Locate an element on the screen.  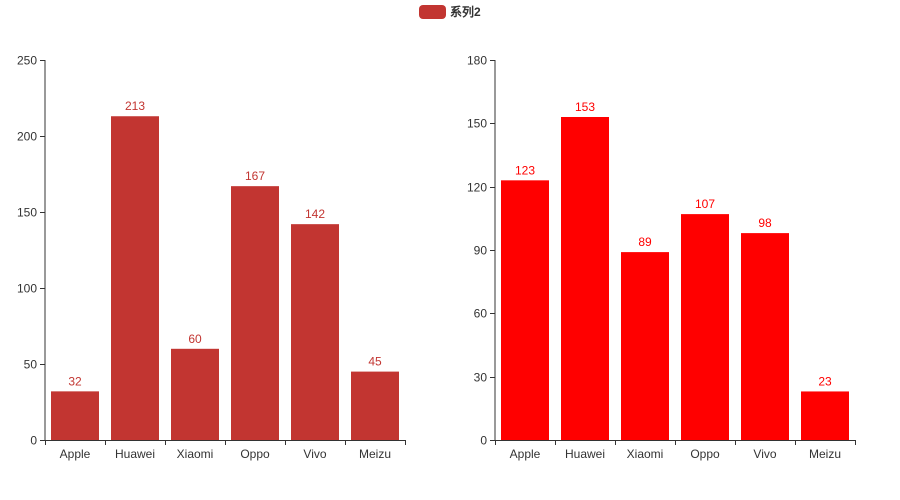
chart2-x-tick-label: Meizu is located at coordinates (825, 454).